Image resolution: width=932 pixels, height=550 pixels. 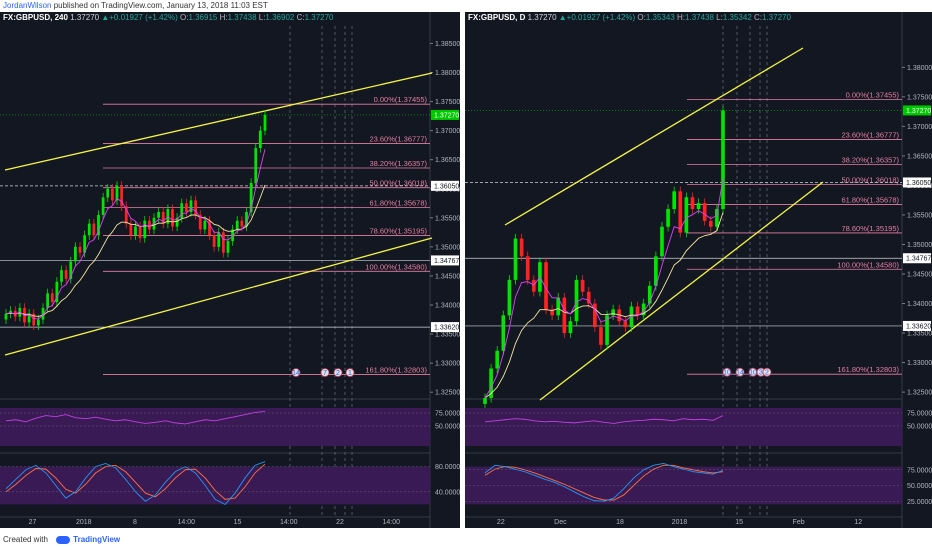 I want to click on low-value: 1.36902, so click(x=280, y=17).